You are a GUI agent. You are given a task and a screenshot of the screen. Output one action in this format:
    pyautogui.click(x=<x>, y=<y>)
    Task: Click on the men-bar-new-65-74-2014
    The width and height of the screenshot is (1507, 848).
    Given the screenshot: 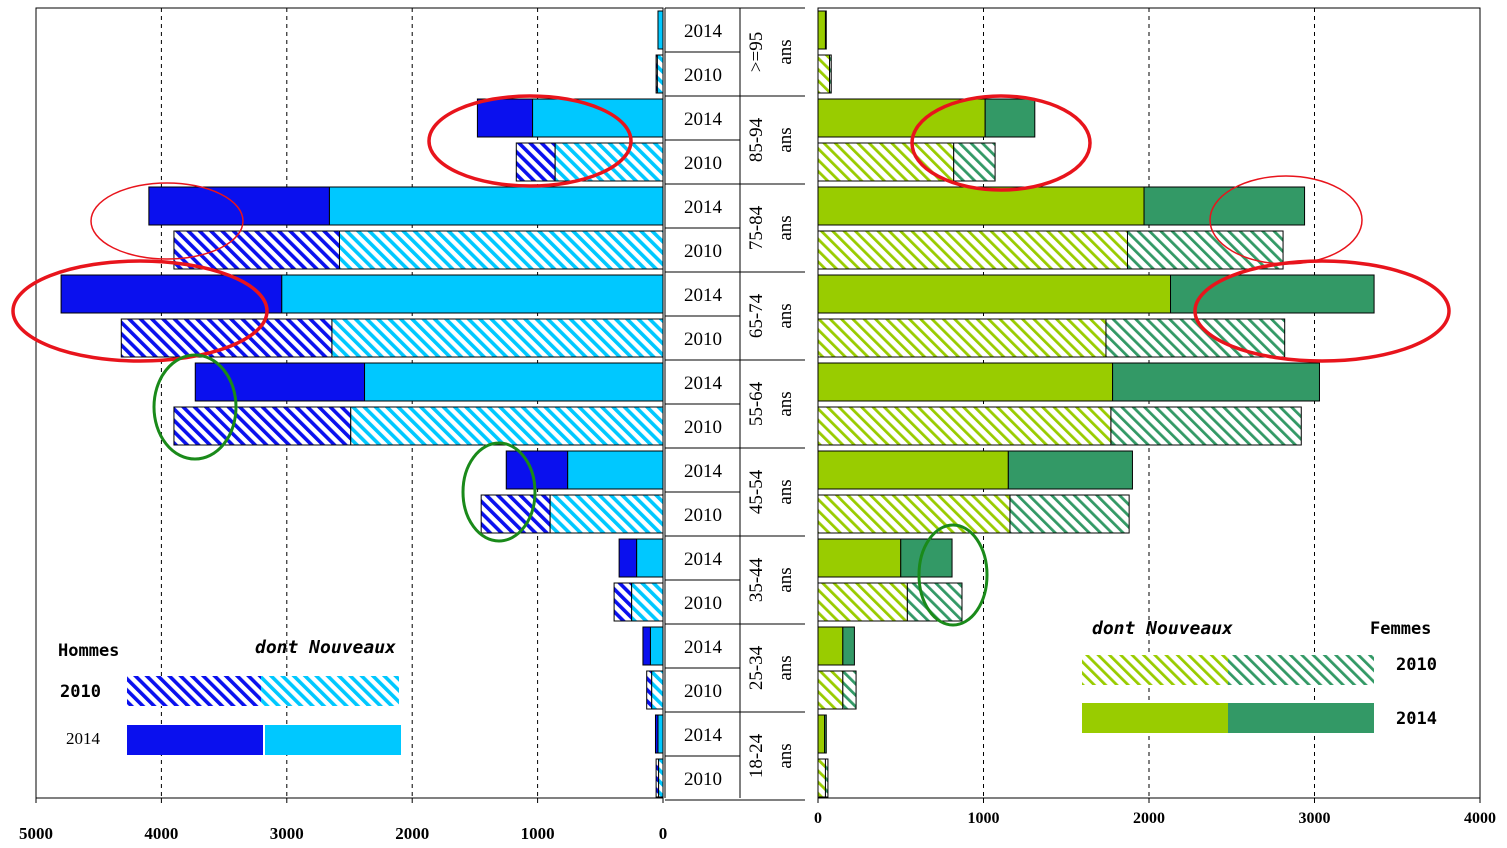 What is the action you would take?
    pyautogui.click(x=472, y=294)
    